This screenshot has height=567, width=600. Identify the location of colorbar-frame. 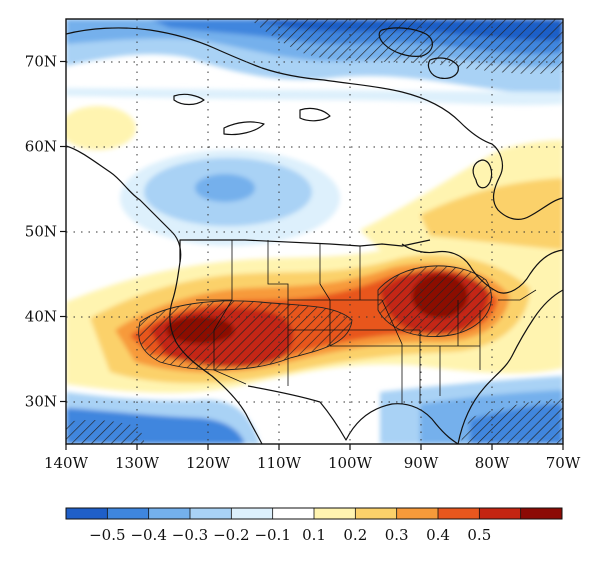
(314, 513).